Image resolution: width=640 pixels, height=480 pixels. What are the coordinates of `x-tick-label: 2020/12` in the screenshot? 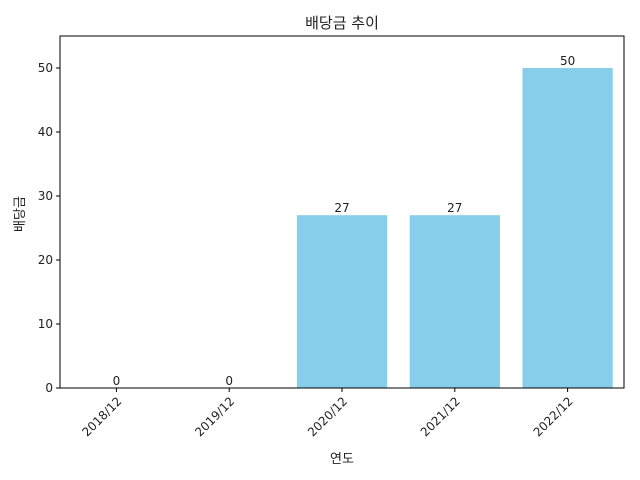 It's located at (327, 416).